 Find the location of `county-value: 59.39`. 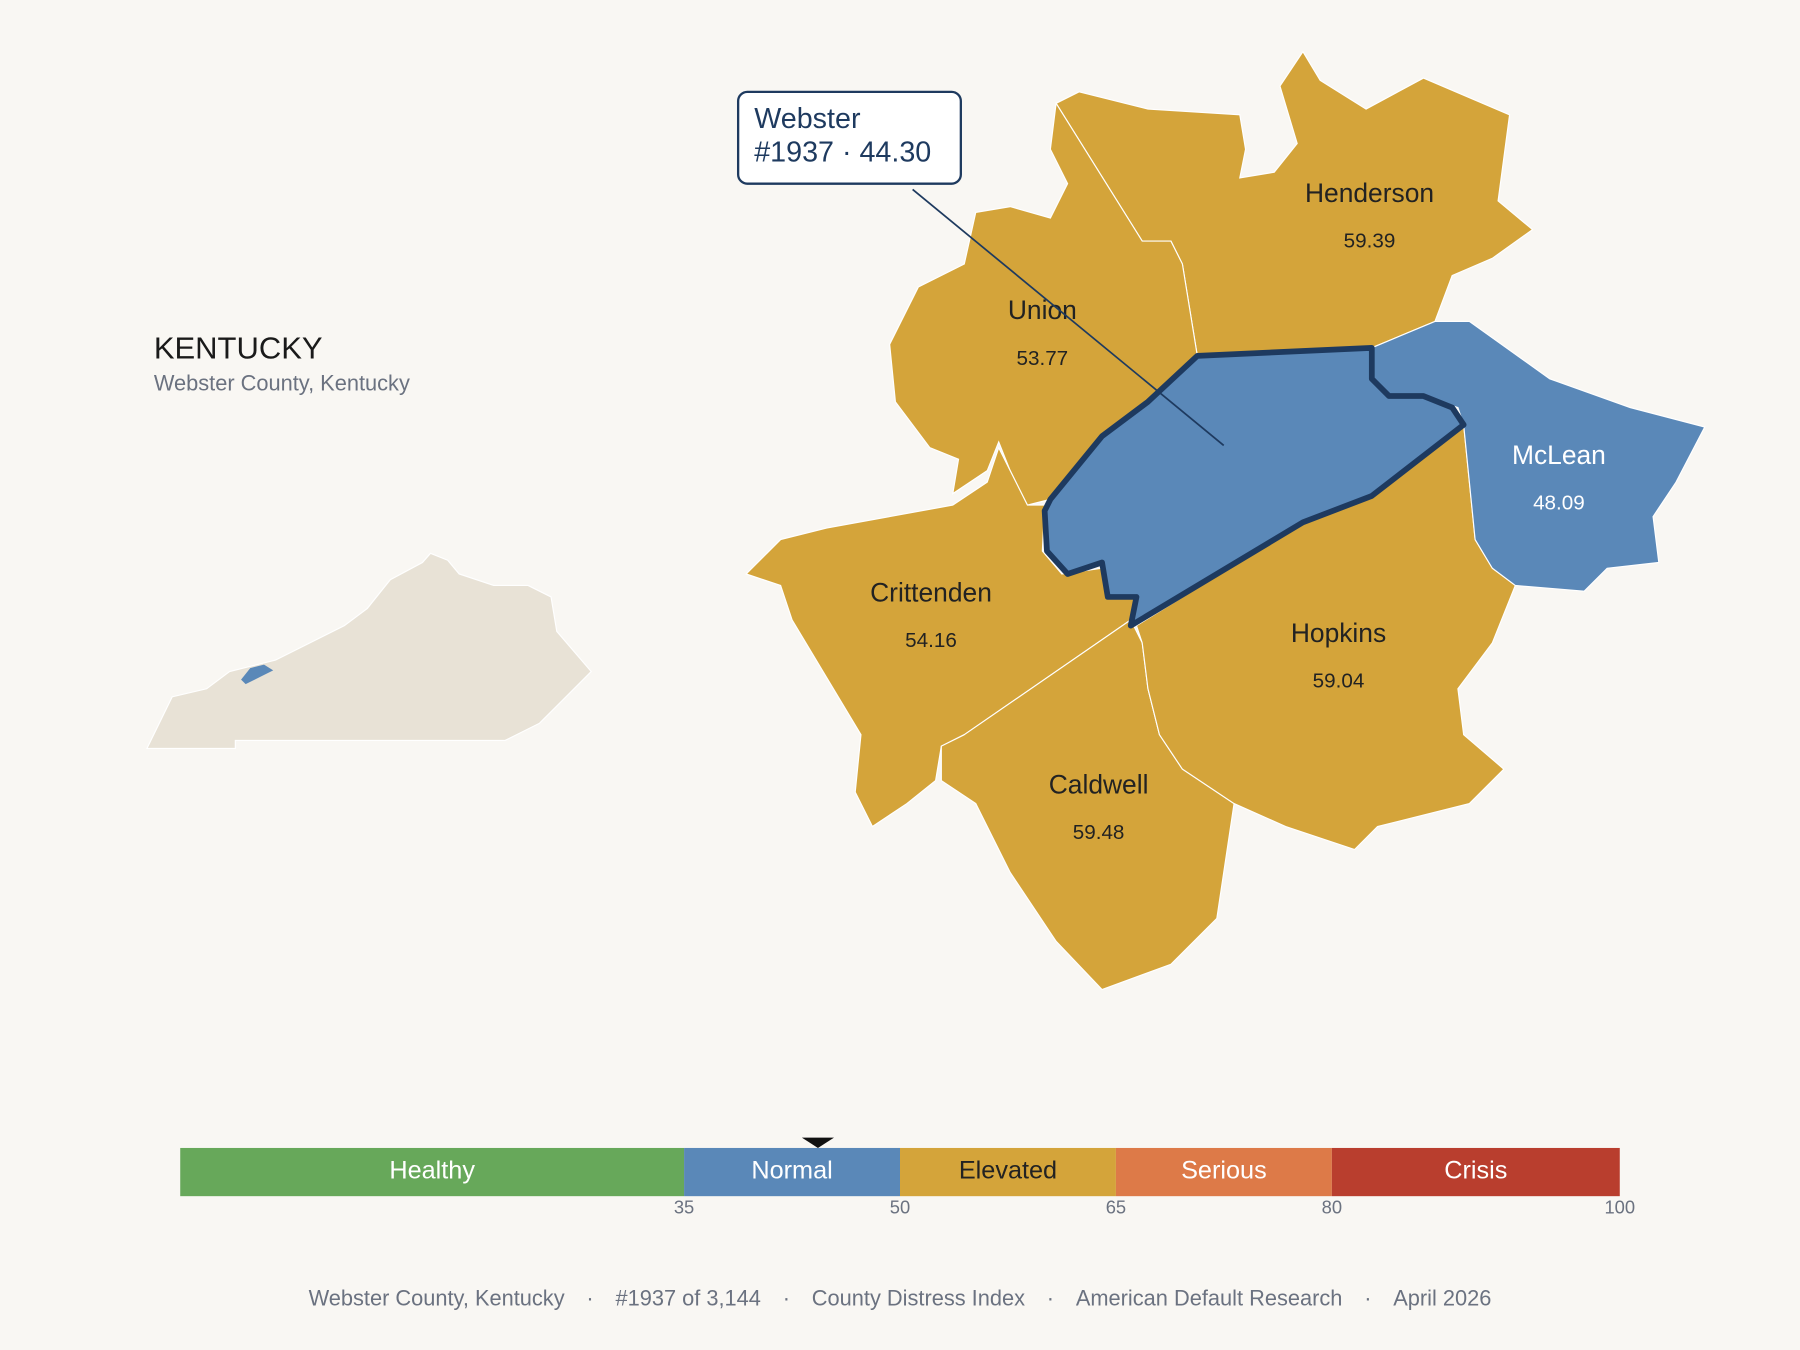

county-value: 59.39 is located at coordinates (1370, 241).